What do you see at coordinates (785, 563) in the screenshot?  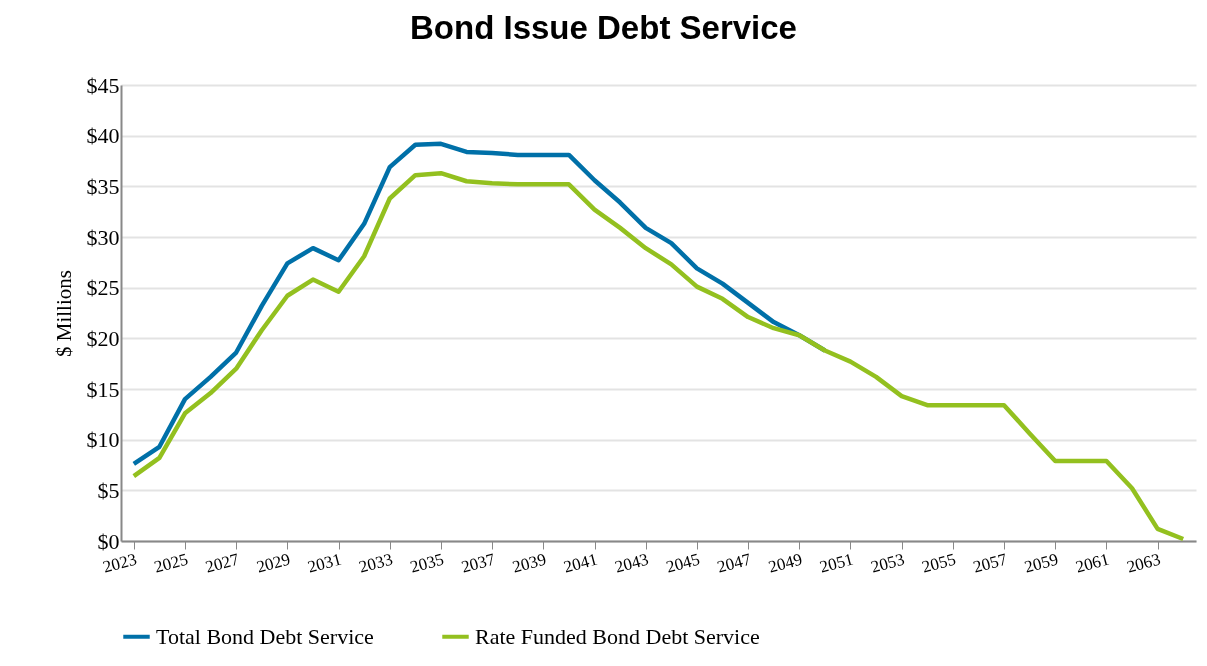 I see `x-tick-label: 2049` at bounding box center [785, 563].